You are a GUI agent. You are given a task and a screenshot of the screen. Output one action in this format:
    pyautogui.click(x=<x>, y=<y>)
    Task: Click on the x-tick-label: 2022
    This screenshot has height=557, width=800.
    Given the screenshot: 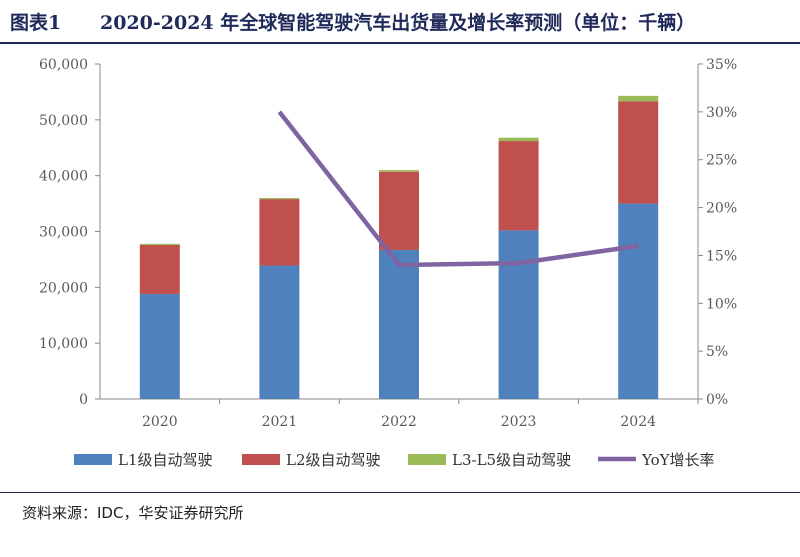 What is the action you would take?
    pyautogui.click(x=399, y=422)
    